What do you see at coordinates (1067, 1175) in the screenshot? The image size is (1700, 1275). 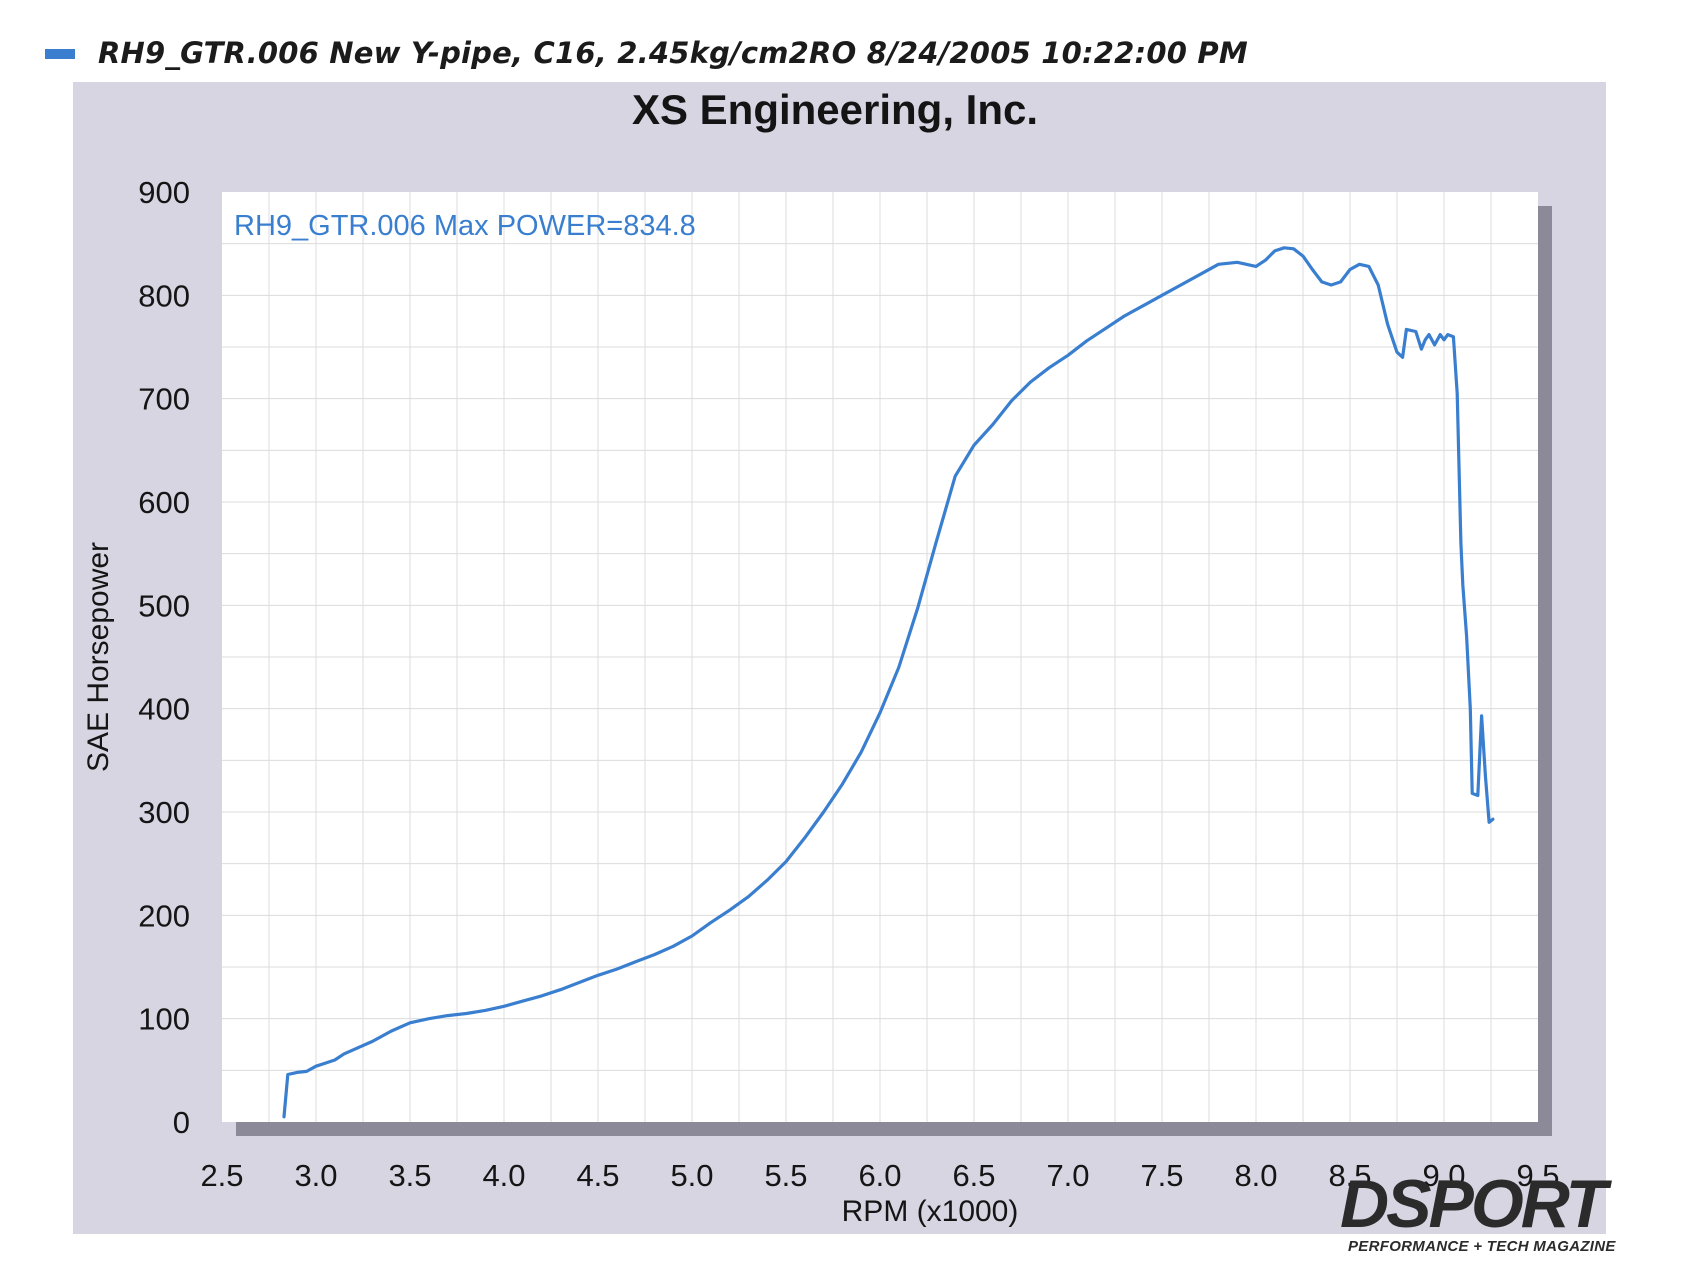 I see `x-tick-label: 7.0` at bounding box center [1067, 1175].